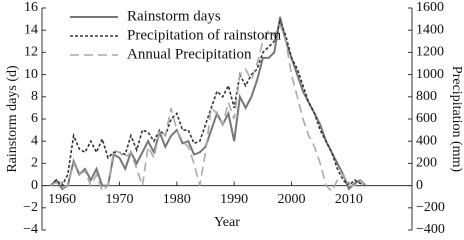 This screenshot has width=464, height=240. Describe the element at coordinates (204, 35) in the screenshot. I see `legend-label: Precipitation of rainstorm` at that location.